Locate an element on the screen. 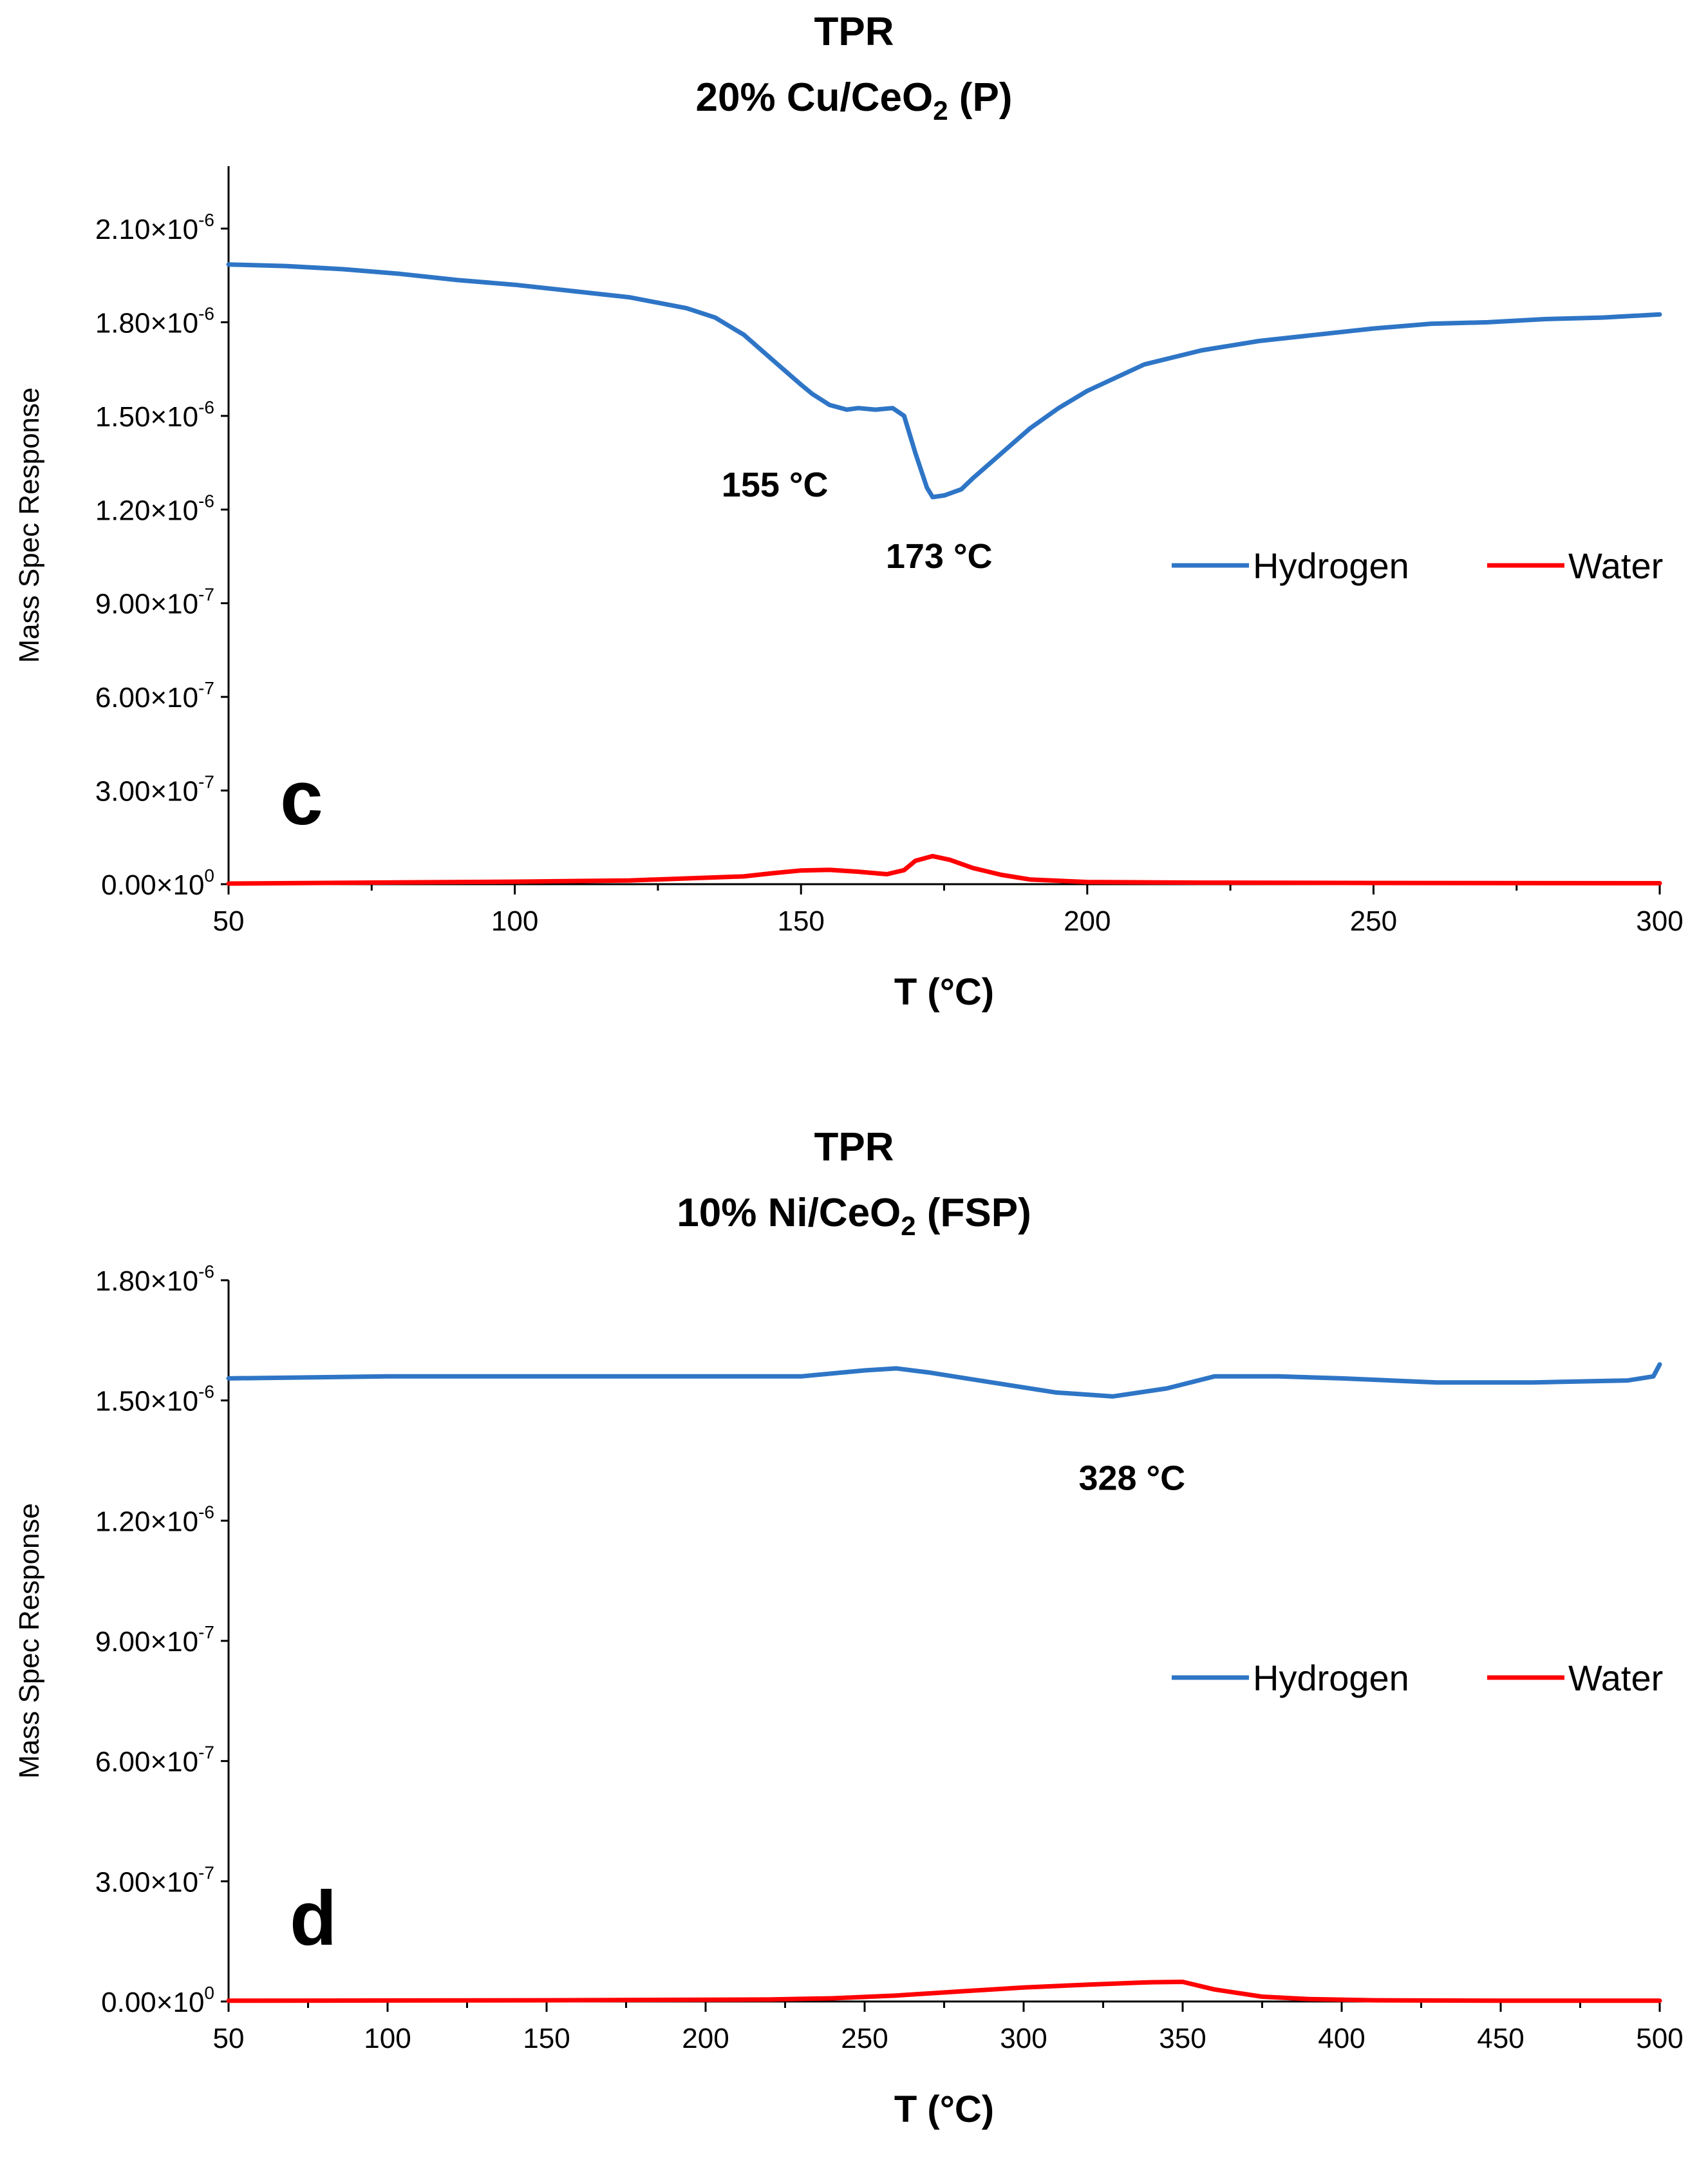 The width and height of the screenshot is (1708, 2167). panel-letter: c is located at coordinates (301, 798).